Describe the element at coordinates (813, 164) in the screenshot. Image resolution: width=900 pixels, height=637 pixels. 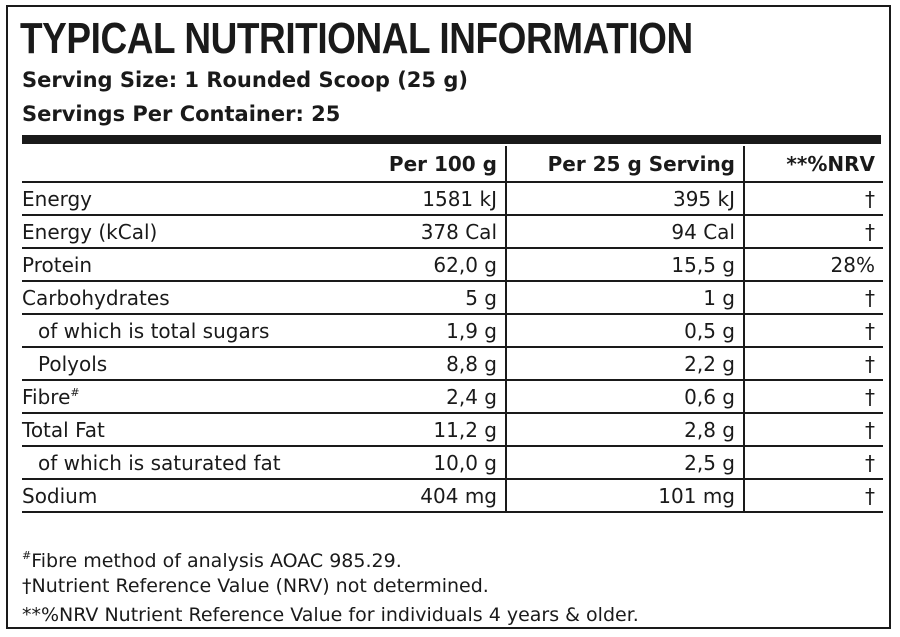
I see `header-nrv: **%NRV` at that location.